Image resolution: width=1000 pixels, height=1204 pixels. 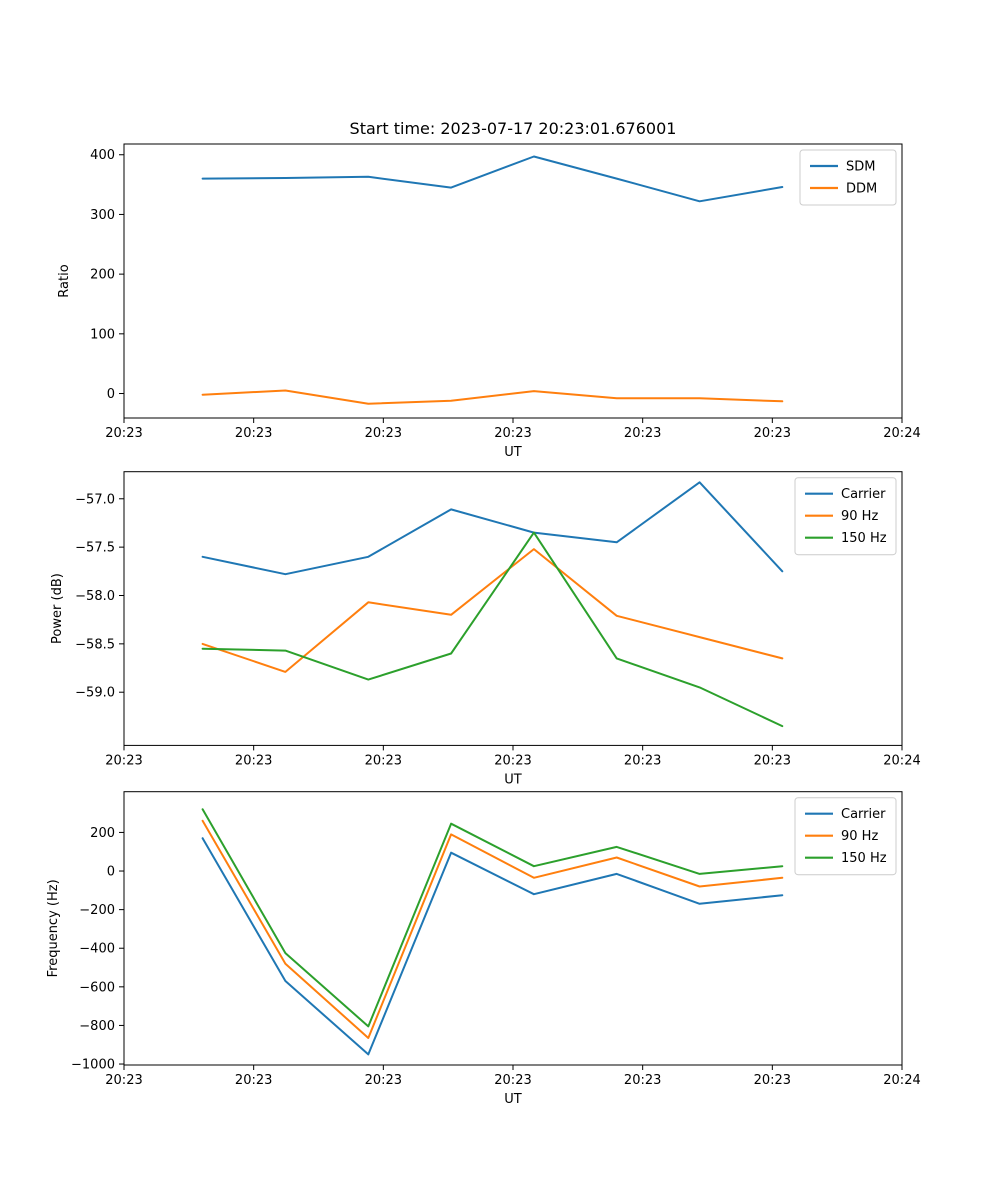 I want to click on series-line-sdm, so click(x=492, y=179).